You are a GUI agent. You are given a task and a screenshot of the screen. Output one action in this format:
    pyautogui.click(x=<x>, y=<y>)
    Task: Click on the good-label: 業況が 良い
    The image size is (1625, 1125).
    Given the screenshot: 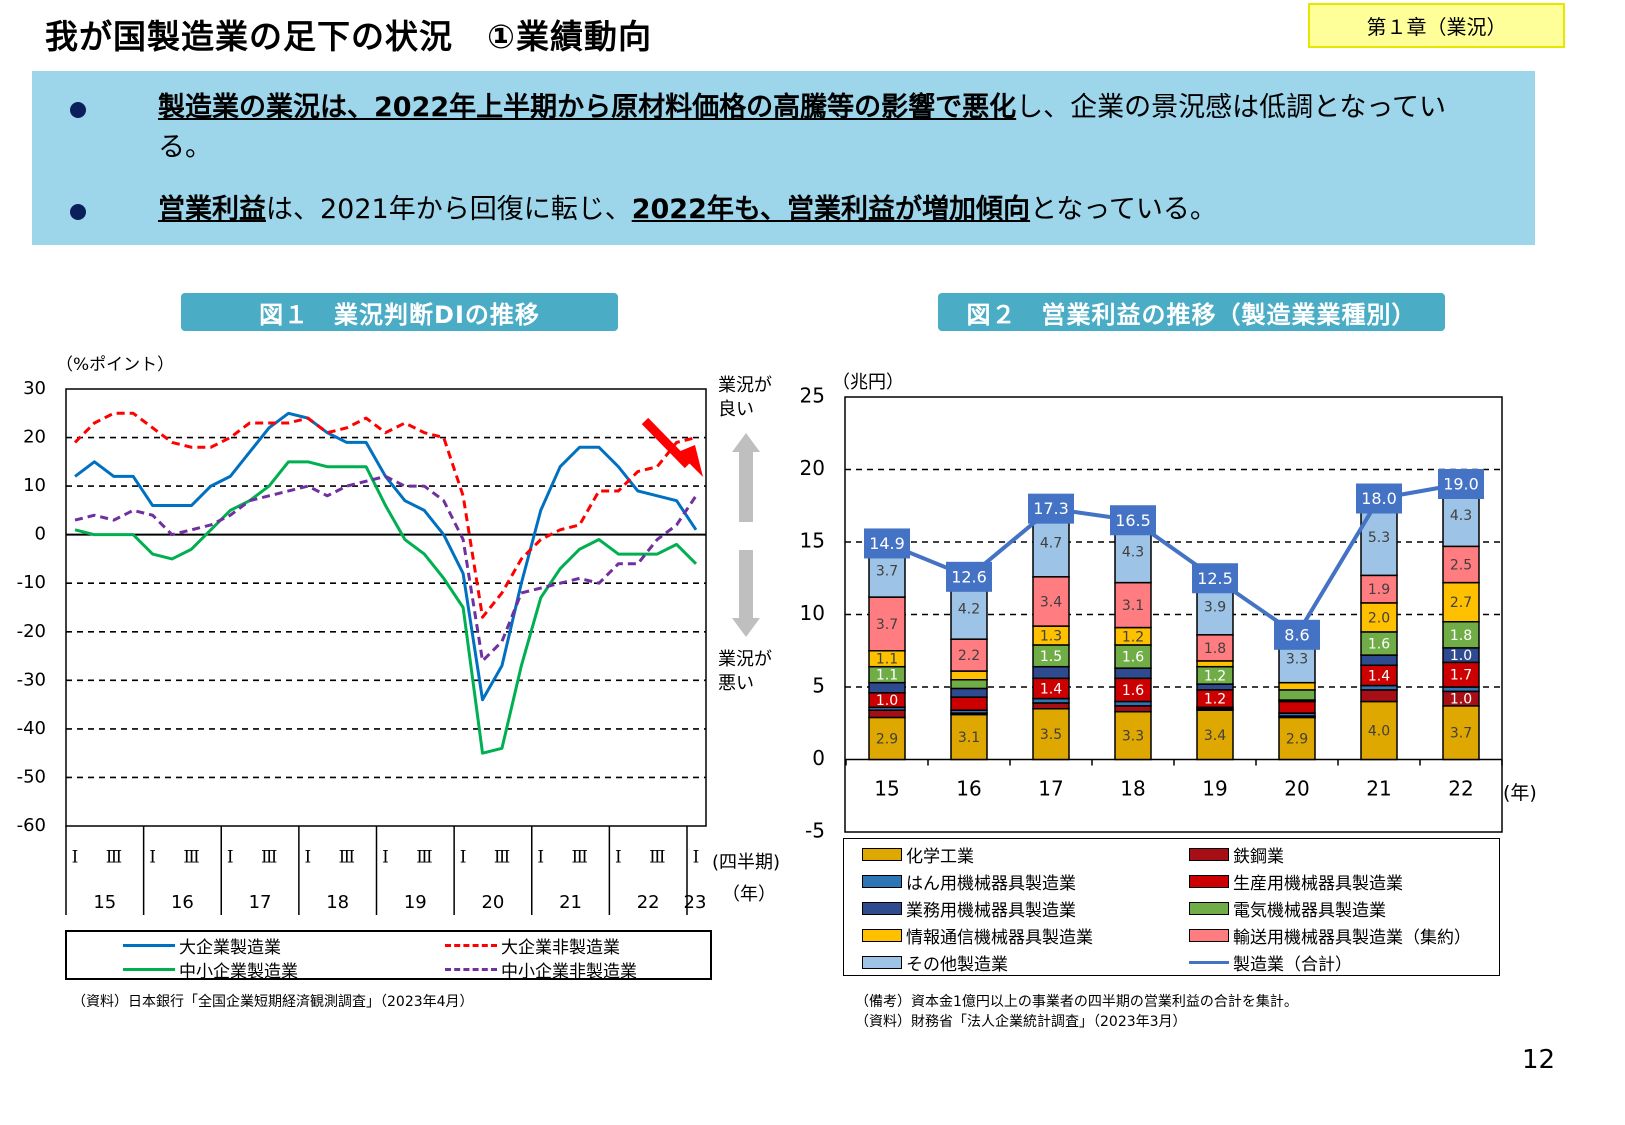 What is the action you would take?
    pyautogui.click(x=745, y=397)
    